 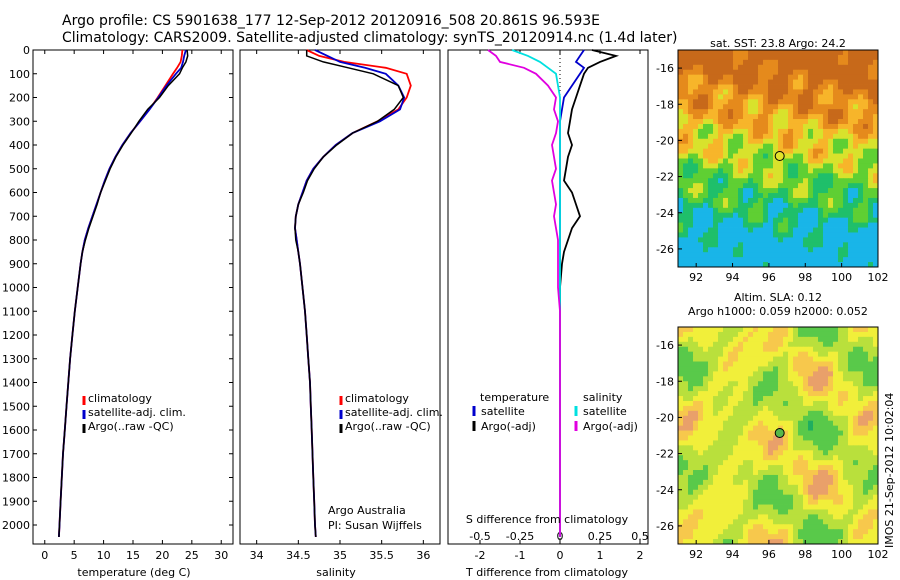 What do you see at coordinates (841, 554) in the screenshot?
I see `x-tick-label: 100` at bounding box center [841, 554].